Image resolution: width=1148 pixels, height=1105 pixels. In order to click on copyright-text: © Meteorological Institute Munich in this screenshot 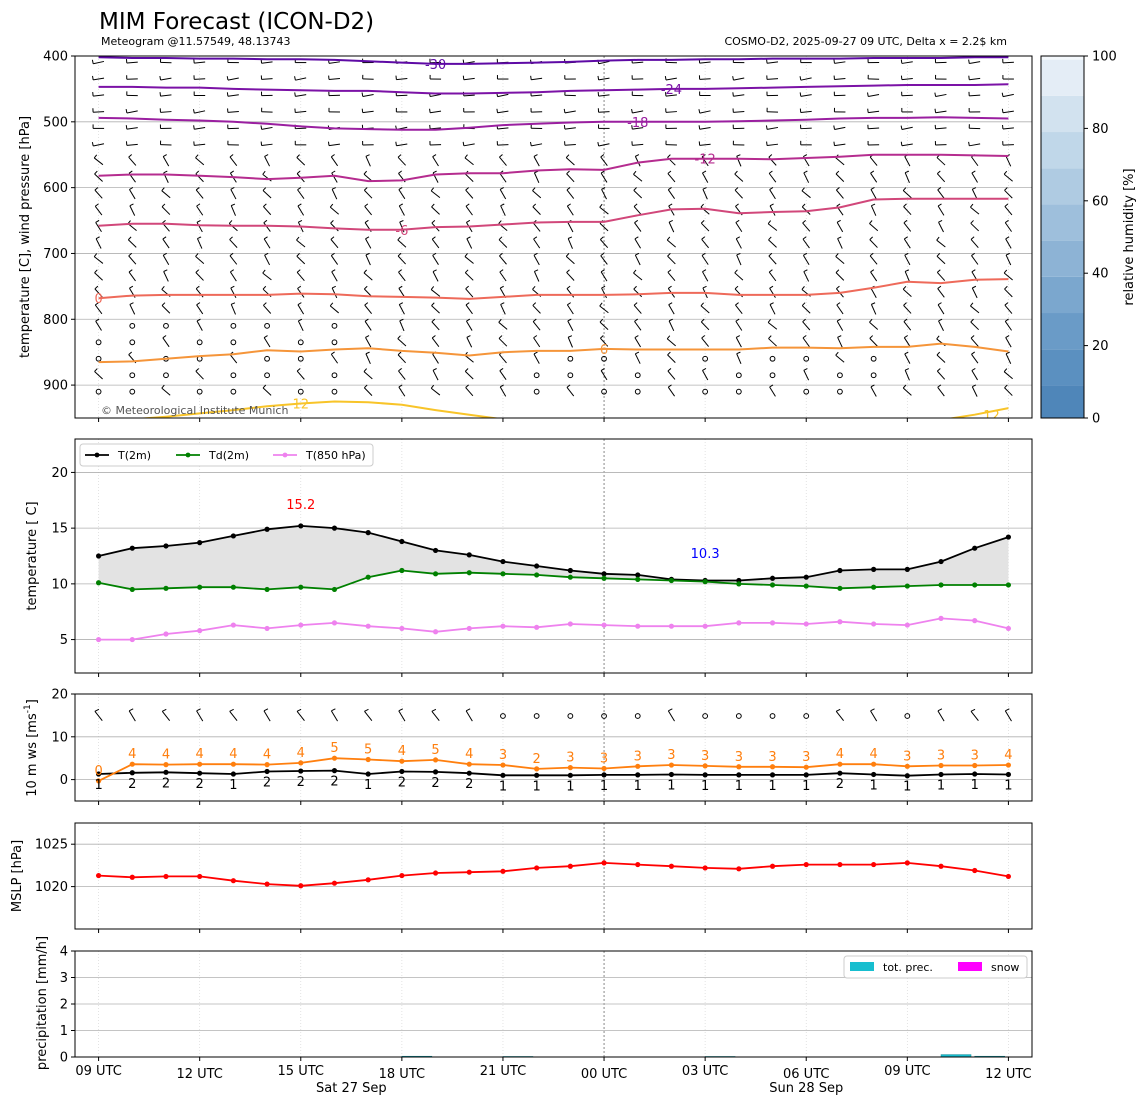, I will do `click(194, 410)`.